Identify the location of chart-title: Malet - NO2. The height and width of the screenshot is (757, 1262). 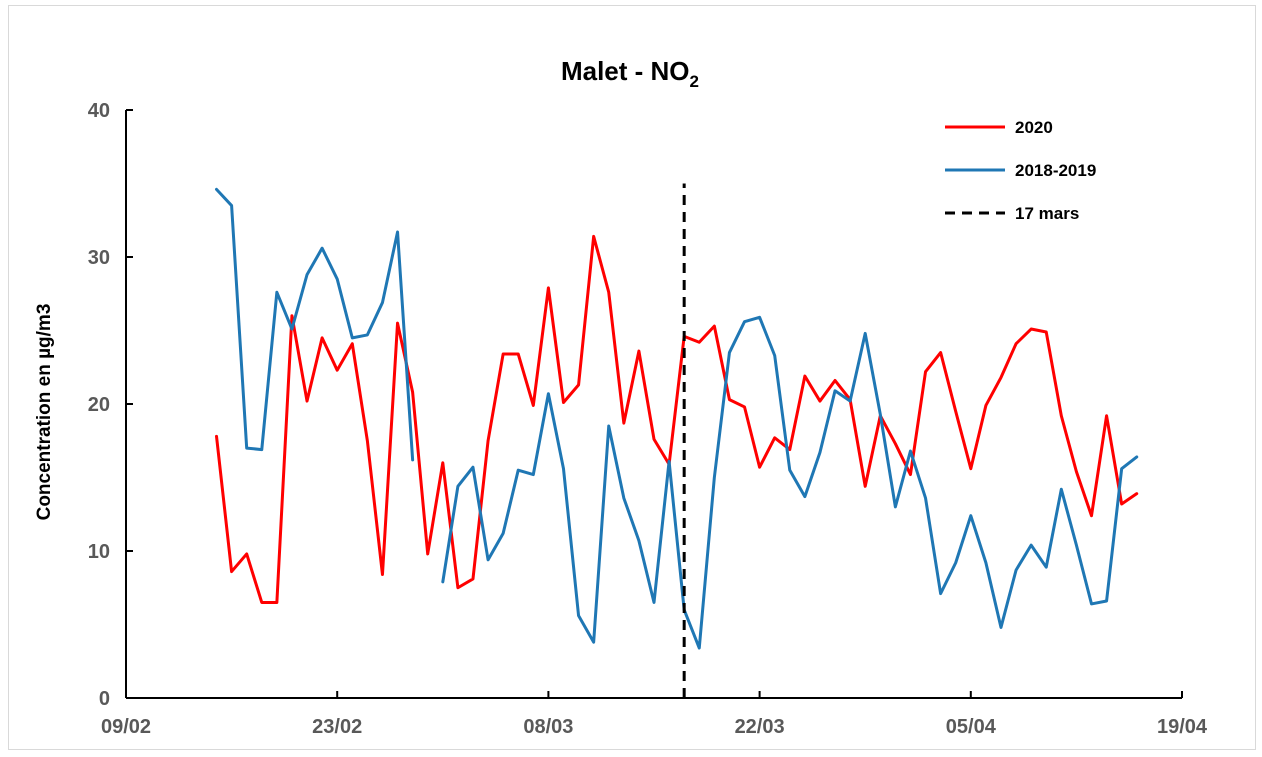
(630, 73).